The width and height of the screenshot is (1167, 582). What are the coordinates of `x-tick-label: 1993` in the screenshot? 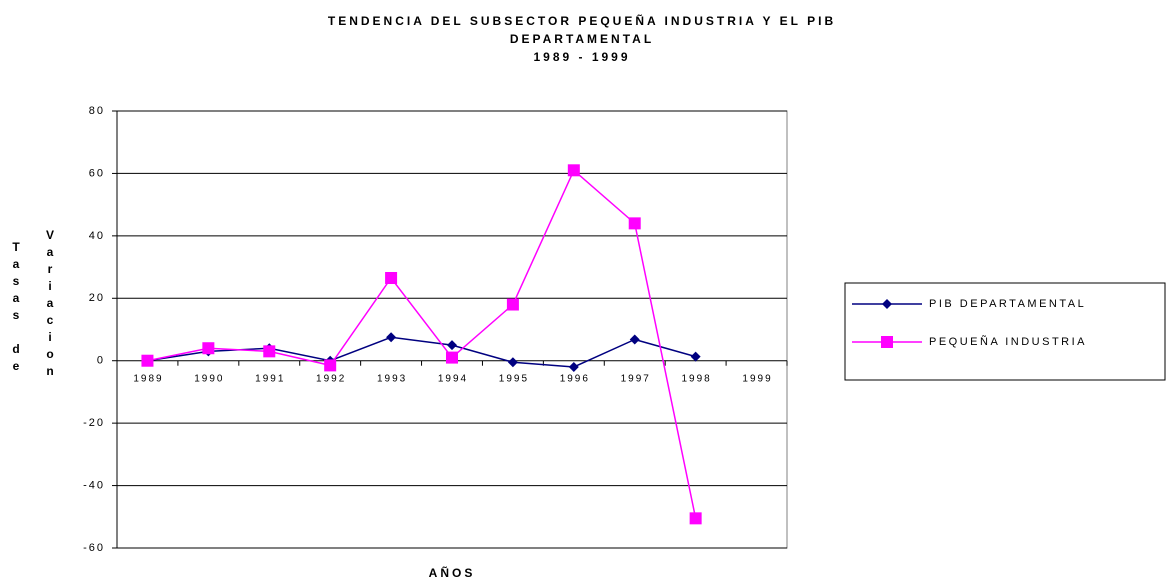 It's located at (392, 378).